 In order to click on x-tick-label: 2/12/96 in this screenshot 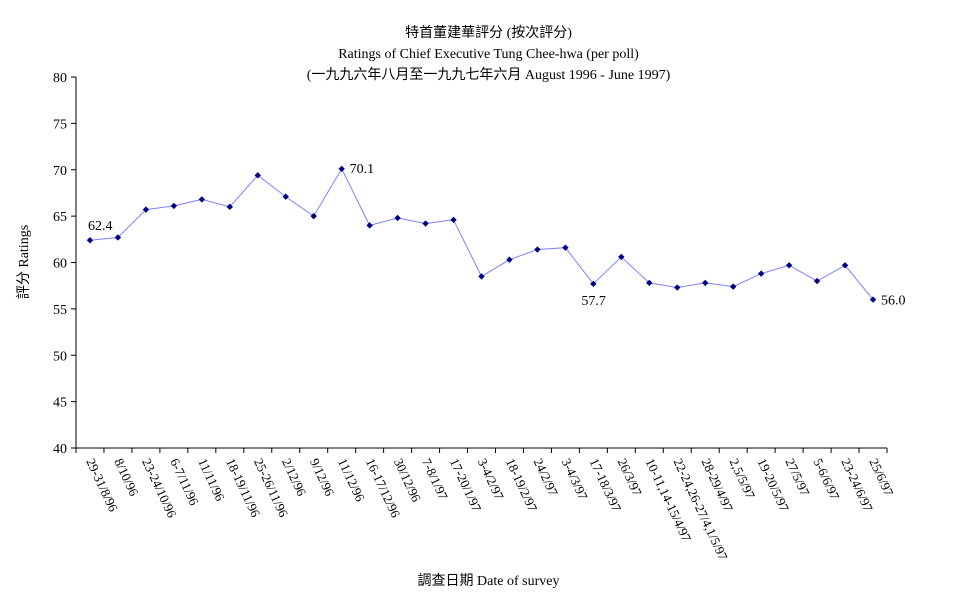, I will do `click(294, 477)`.